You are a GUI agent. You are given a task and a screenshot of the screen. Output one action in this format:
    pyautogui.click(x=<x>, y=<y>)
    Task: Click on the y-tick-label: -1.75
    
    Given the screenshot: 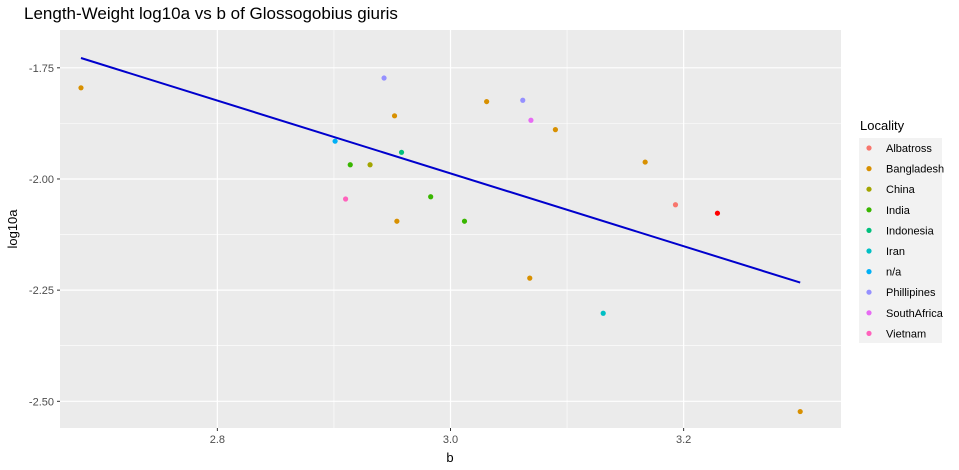 What is the action you would take?
    pyautogui.click(x=41, y=69)
    